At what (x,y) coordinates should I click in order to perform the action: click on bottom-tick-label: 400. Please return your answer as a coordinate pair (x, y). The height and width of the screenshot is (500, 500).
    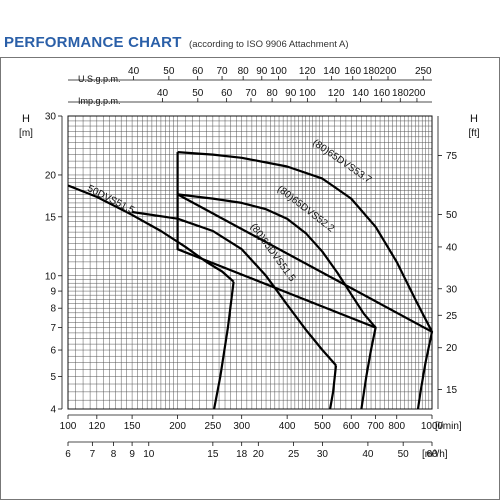
    Looking at the image, I should click on (287, 426).